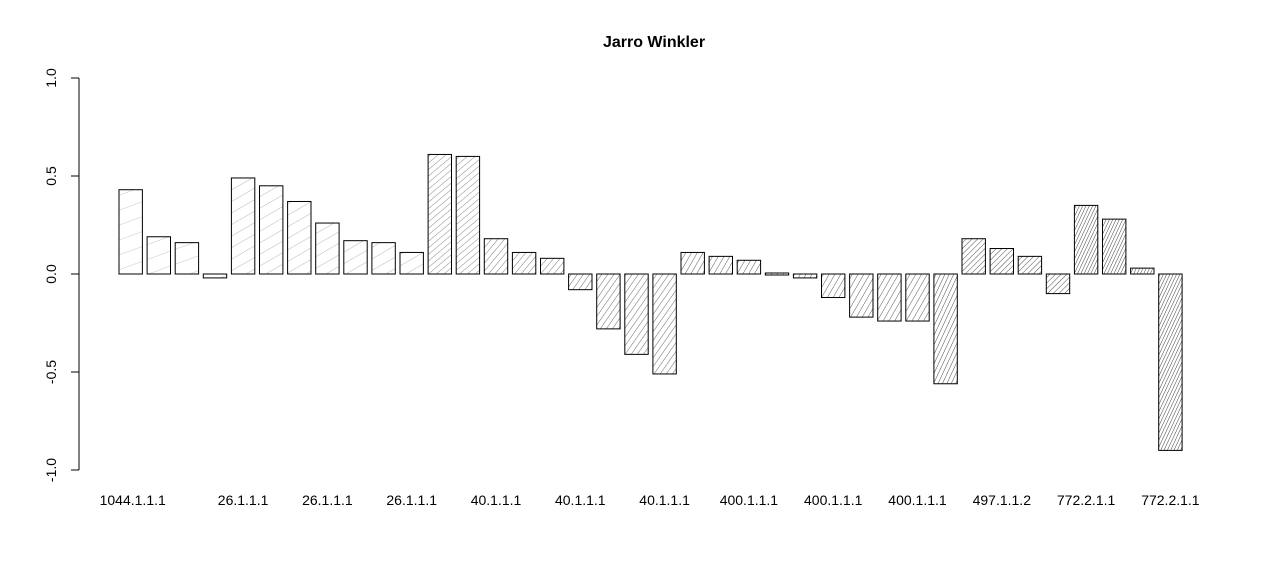 The width and height of the screenshot is (1269, 569). I want to click on x-tick-label: 497.1.1.2, so click(1002, 500).